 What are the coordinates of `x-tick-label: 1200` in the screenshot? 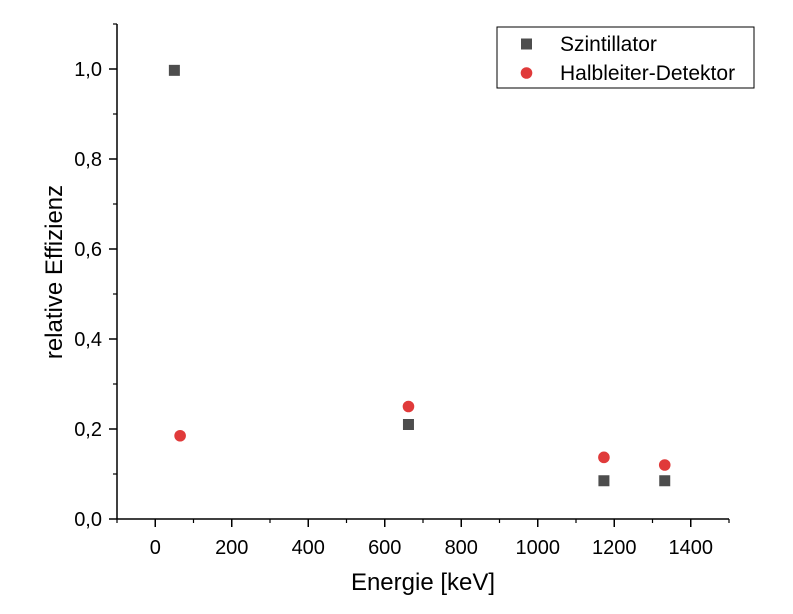 It's located at (614, 548).